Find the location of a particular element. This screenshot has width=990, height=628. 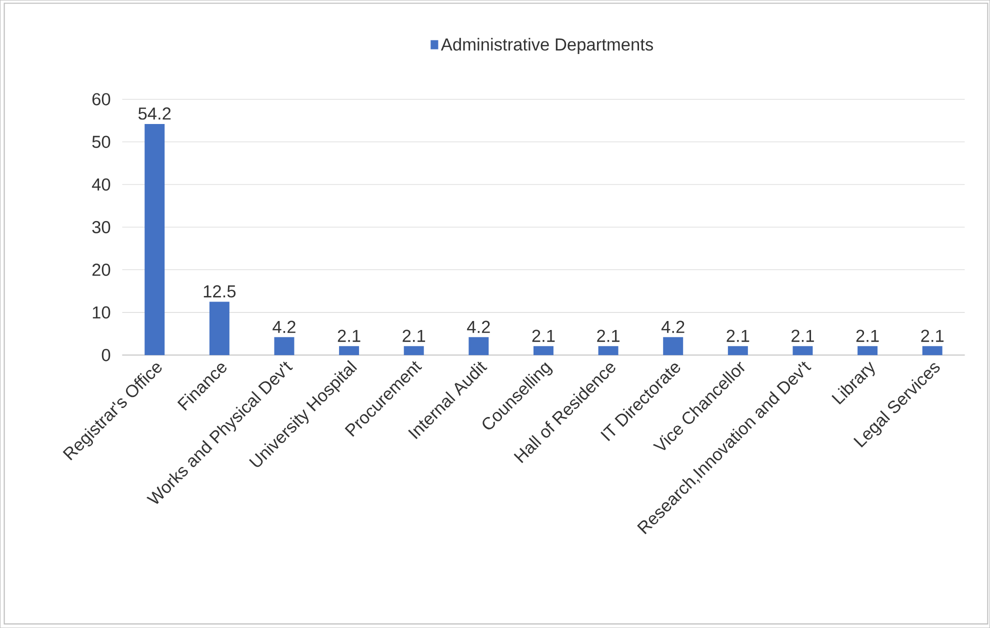

y-tick-label: 60 is located at coordinates (101, 99).